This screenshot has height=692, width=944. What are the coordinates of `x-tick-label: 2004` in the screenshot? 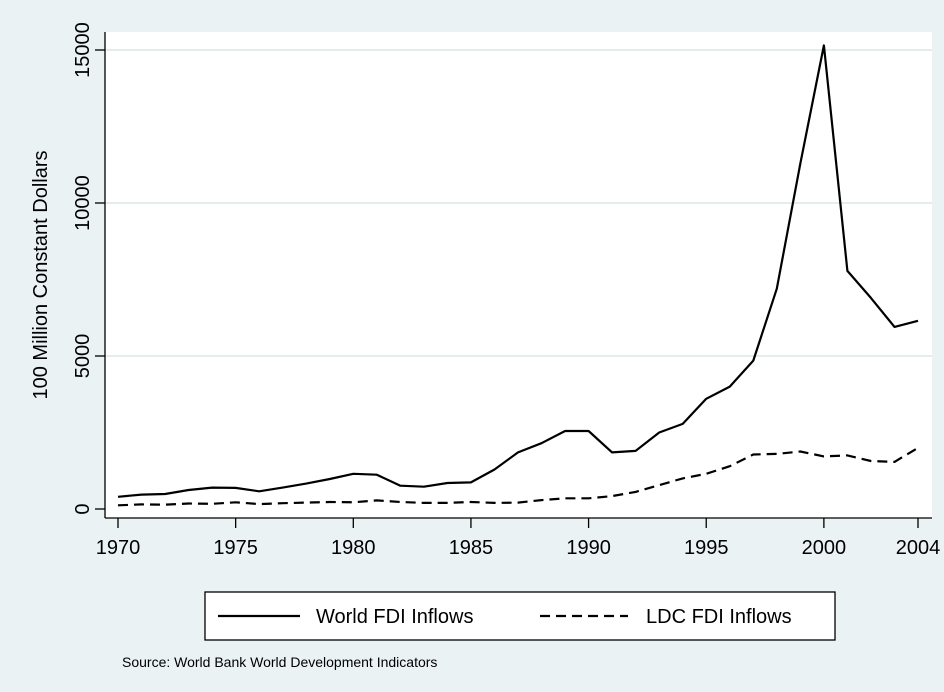 It's located at (918, 548).